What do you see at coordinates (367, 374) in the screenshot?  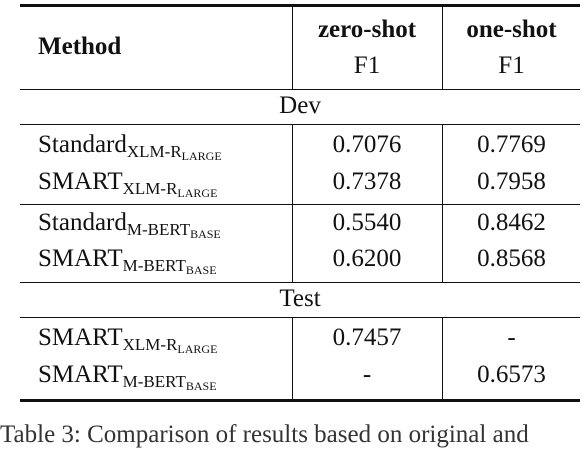 I see `table-row-zero: -` at bounding box center [367, 374].